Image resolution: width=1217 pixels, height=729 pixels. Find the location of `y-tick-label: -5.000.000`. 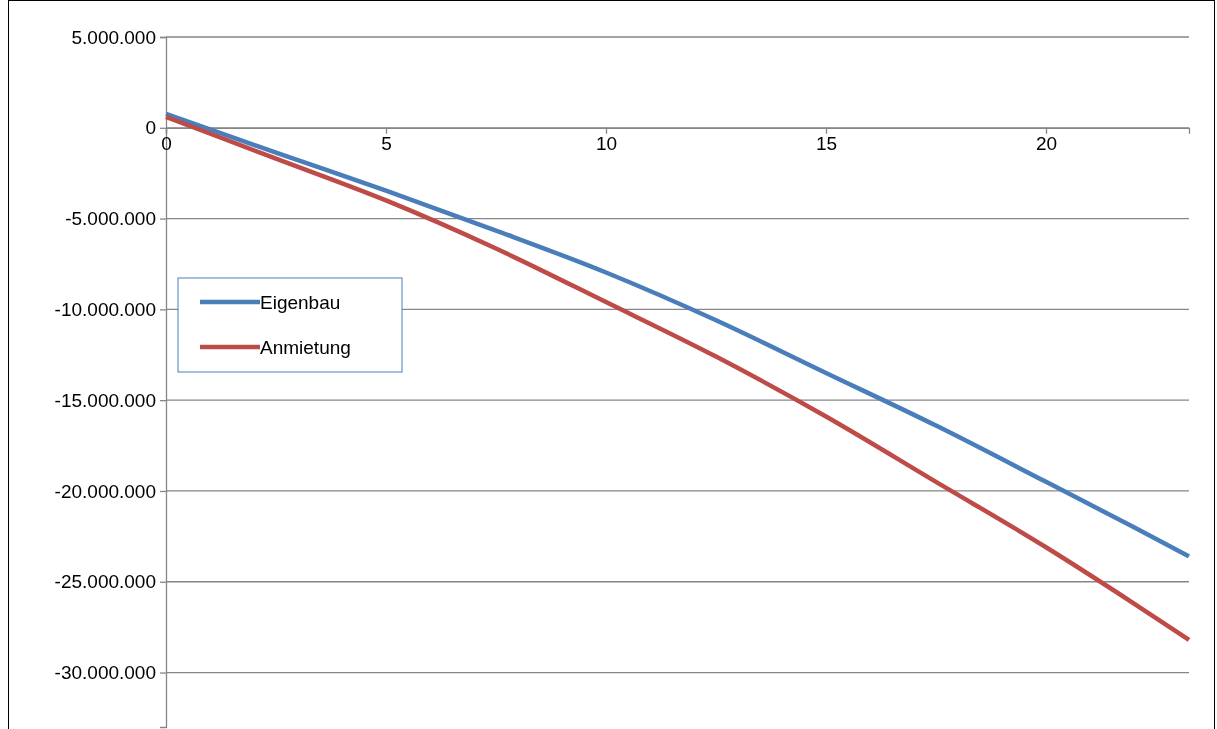

y-tick-label: -5.000.000 is located at coordinates (110, 219).